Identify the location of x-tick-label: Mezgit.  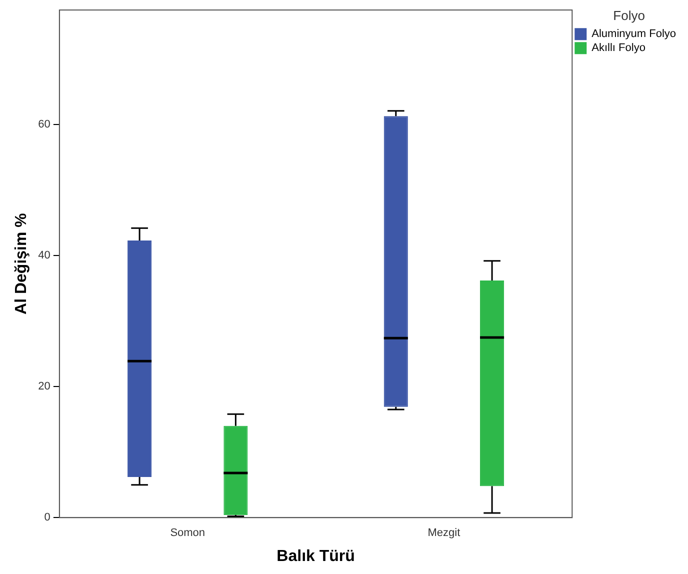
(444, 533).